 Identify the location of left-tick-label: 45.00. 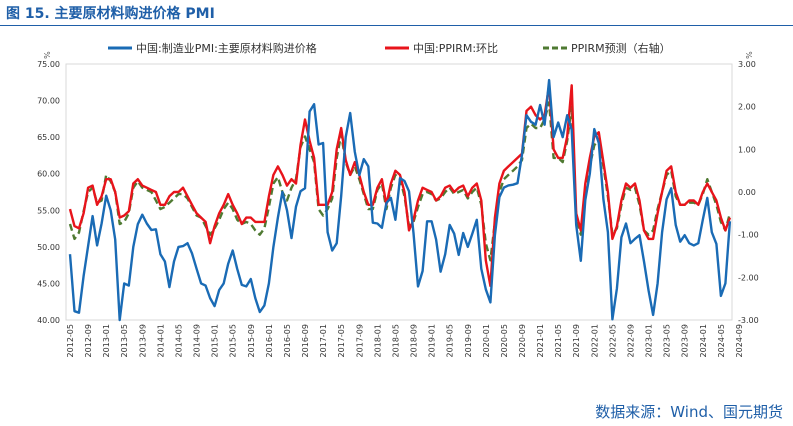
(48, 283).